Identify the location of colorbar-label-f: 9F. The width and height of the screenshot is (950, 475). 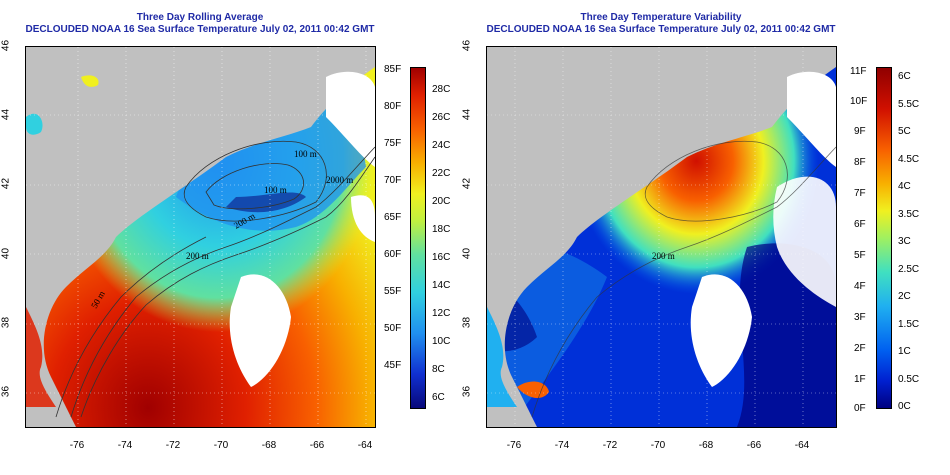
(860, 131).